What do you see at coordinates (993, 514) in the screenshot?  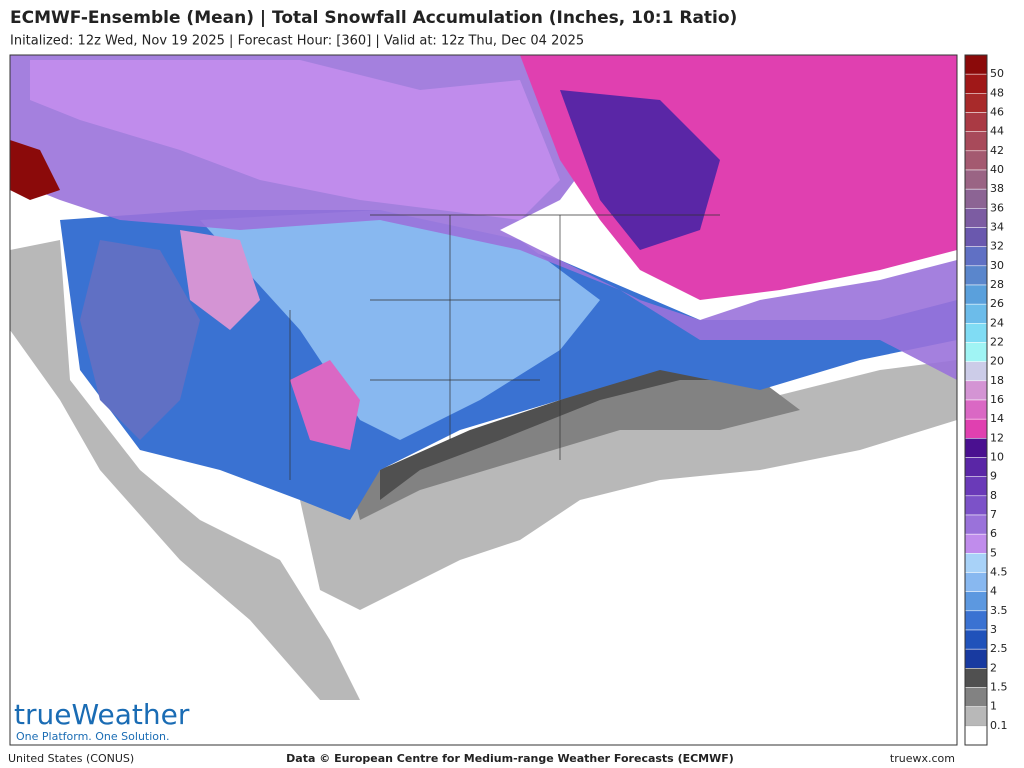 I see `legend-label: 7` at bounding box center [993, 514].